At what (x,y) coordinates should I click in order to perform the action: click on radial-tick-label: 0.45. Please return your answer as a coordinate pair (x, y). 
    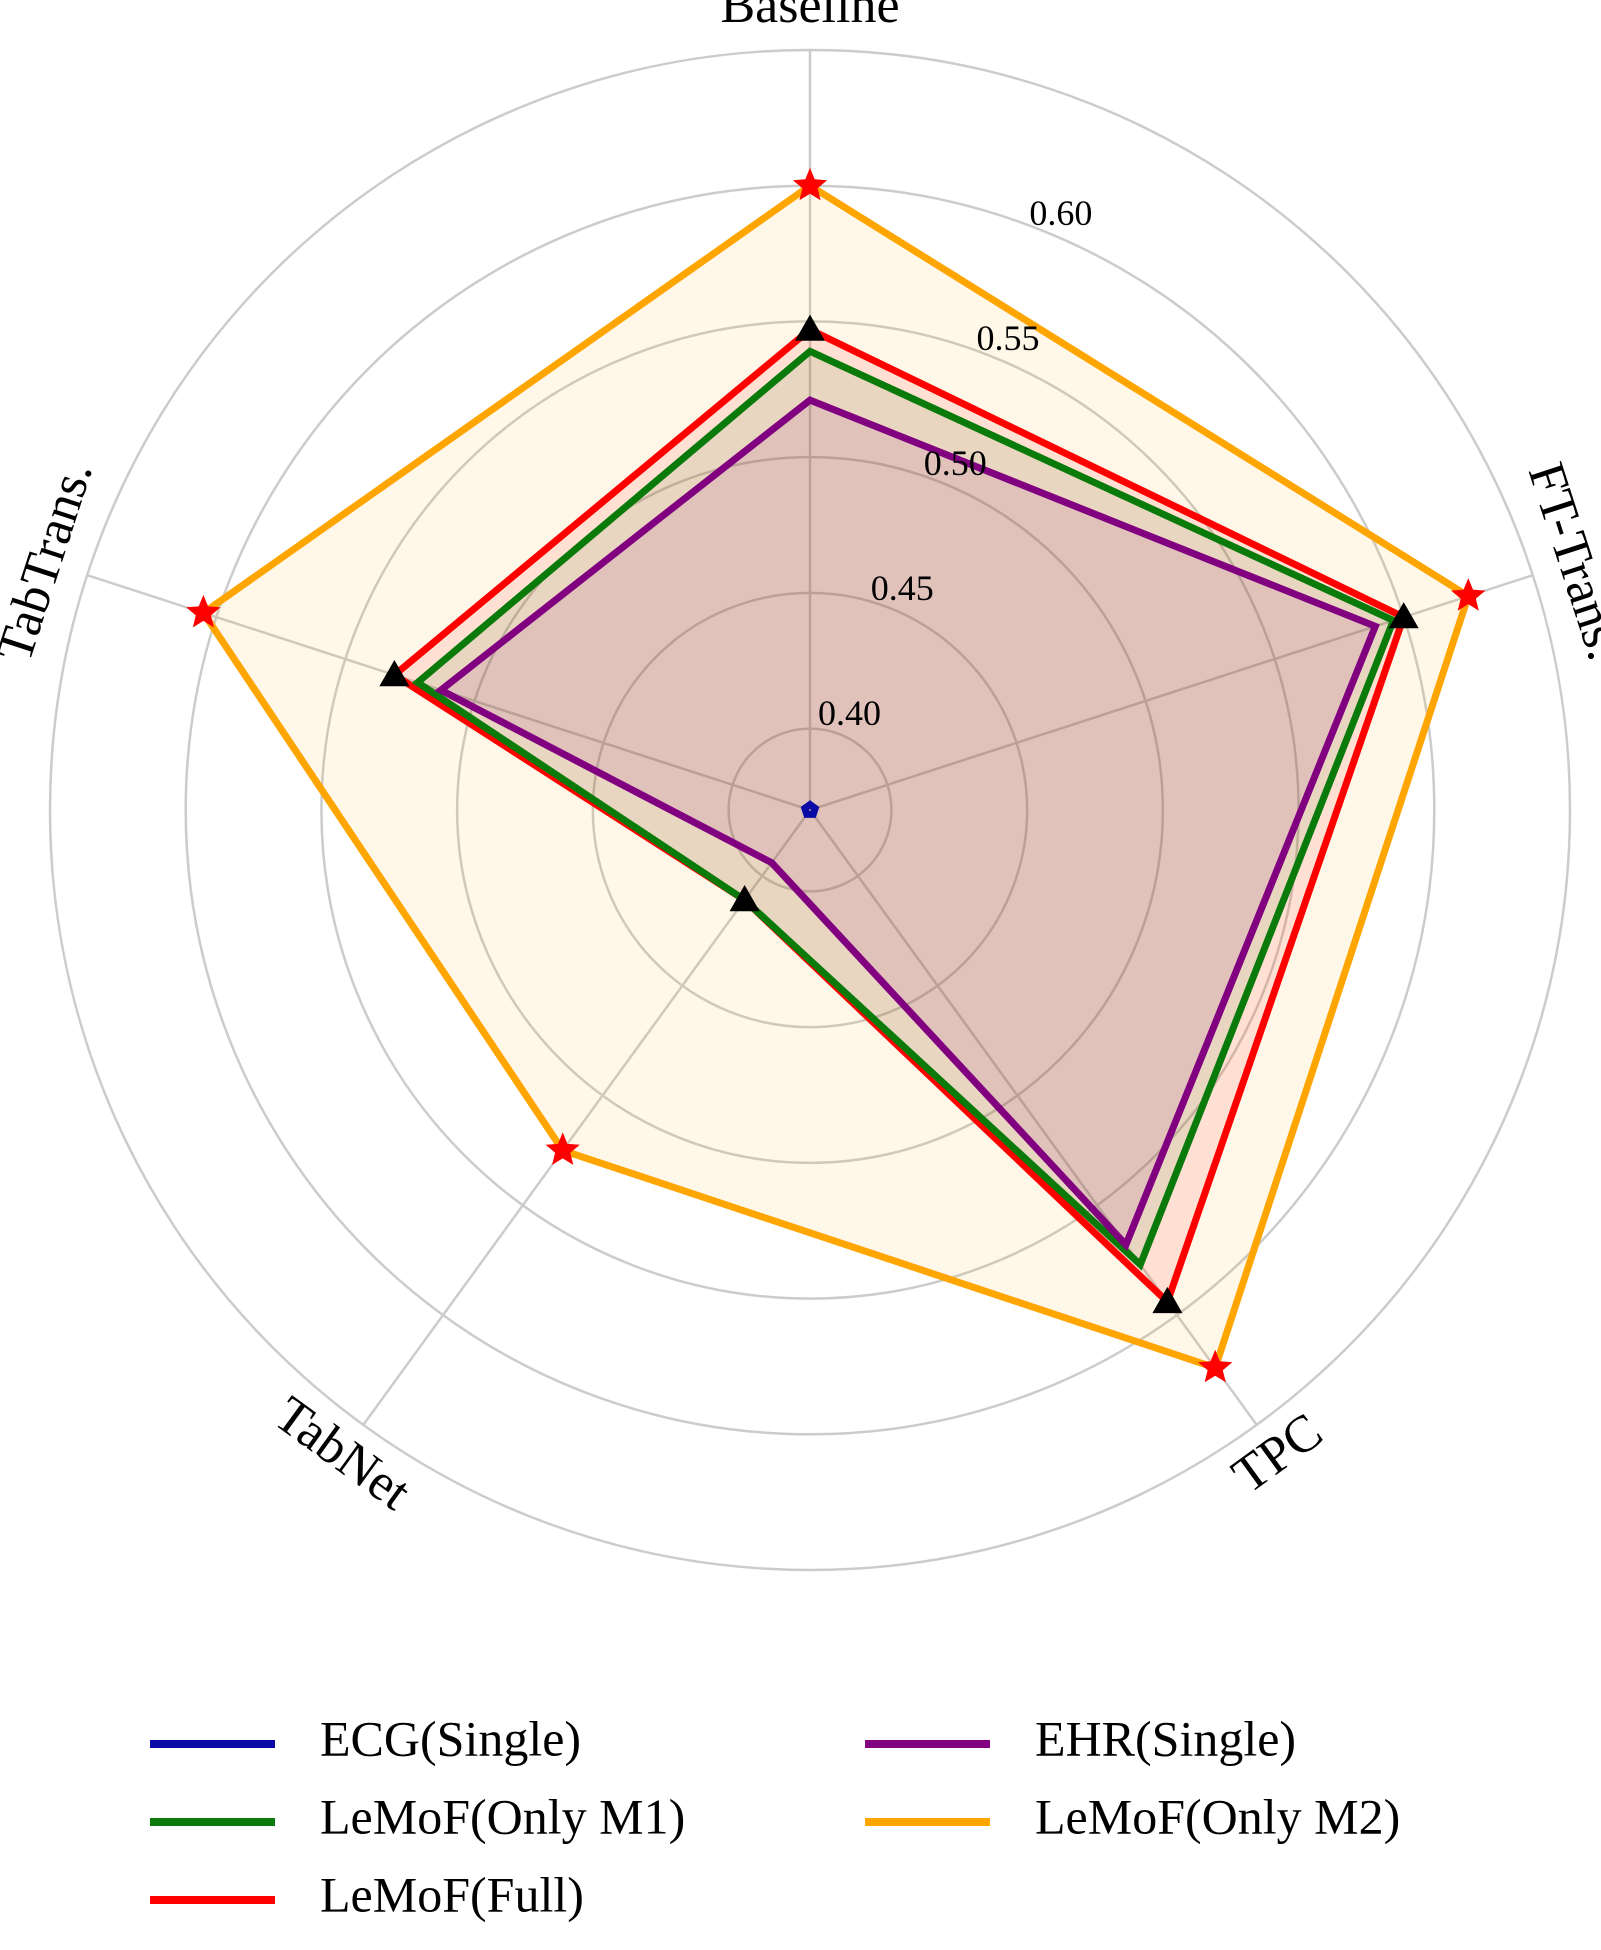
    Looking at the image, I should click on (902, 588).